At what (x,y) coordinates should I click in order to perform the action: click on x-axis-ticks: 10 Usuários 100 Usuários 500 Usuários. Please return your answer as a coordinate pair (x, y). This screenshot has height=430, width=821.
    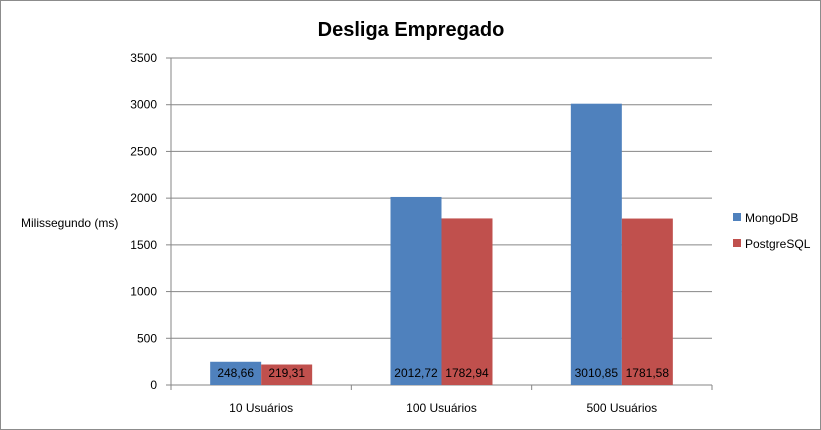
    Looking at the image, I should click on (443, 408).